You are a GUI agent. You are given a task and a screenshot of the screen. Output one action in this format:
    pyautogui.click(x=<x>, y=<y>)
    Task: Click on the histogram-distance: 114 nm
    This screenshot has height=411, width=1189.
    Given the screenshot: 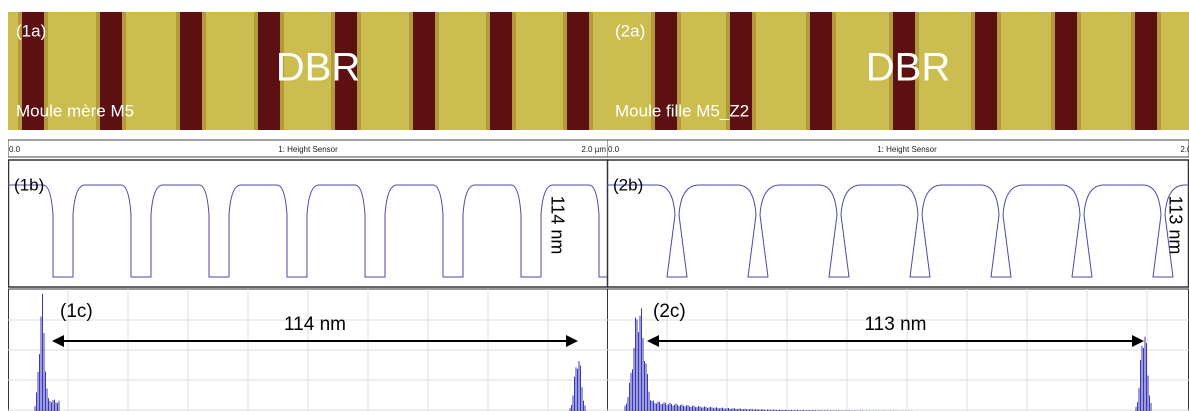 What is the action you would take?
    pyautogui.click(x=315, y=324)
    